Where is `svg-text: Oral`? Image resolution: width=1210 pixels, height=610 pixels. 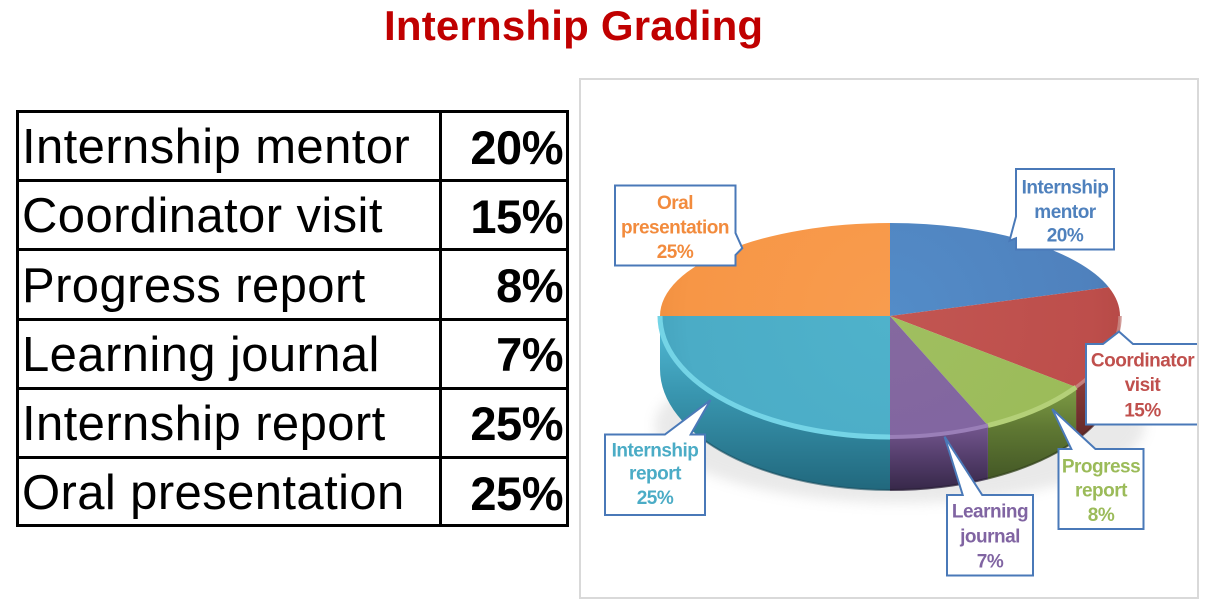 svg-text: Oral is located at coordinates (675, 203).